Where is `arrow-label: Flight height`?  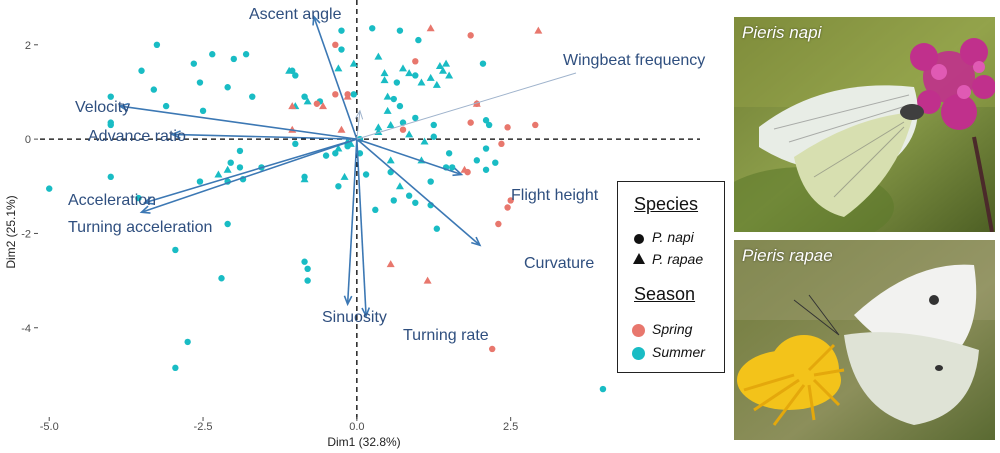 arrow-label: Flight height is located at coordinates (555, 195).